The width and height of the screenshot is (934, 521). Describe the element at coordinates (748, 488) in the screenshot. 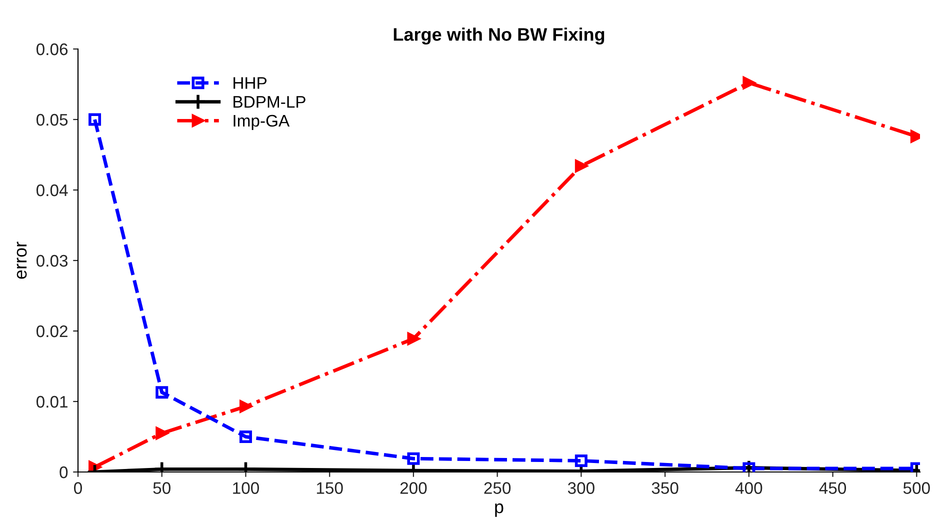

I see `x-tick-label: 400` at that location.